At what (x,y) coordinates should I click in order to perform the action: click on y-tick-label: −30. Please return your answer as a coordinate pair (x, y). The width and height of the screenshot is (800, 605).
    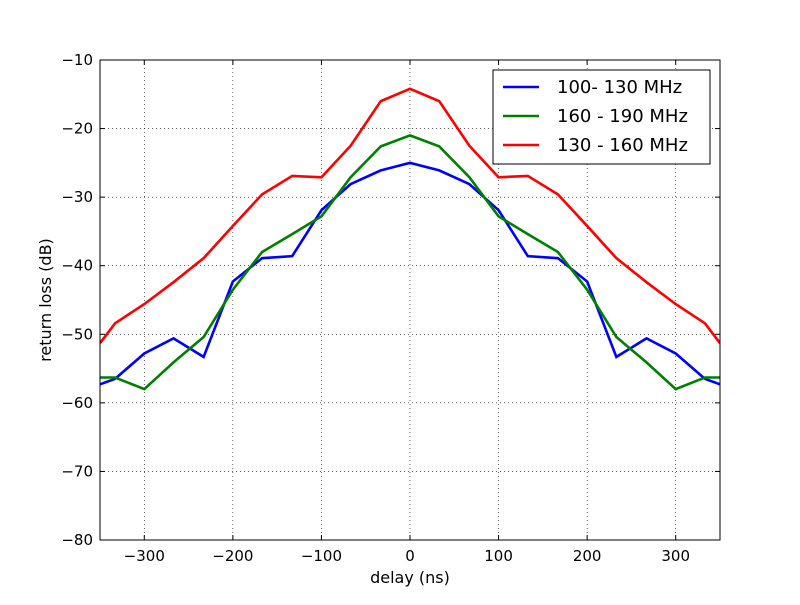
    Looking at the image, I should click on (77, 197).